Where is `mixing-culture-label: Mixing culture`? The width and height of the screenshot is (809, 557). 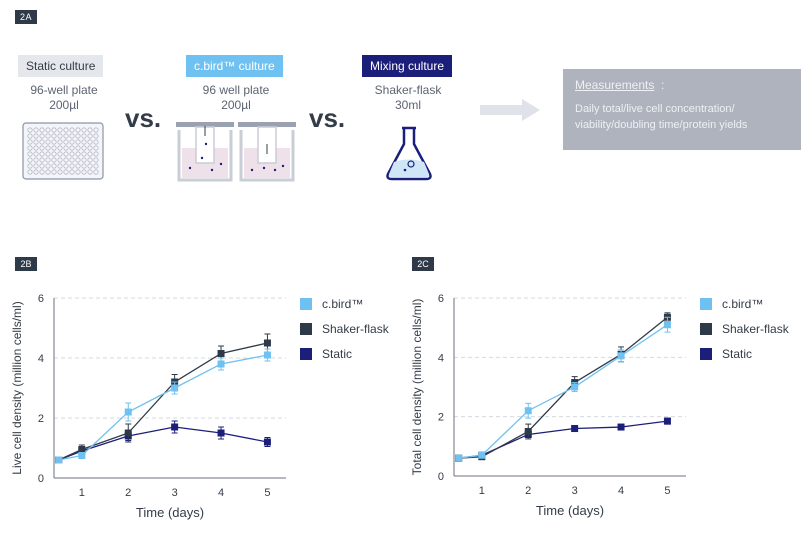
mixing-culture-label: Mixing culture is located at coordinates (407, 66).